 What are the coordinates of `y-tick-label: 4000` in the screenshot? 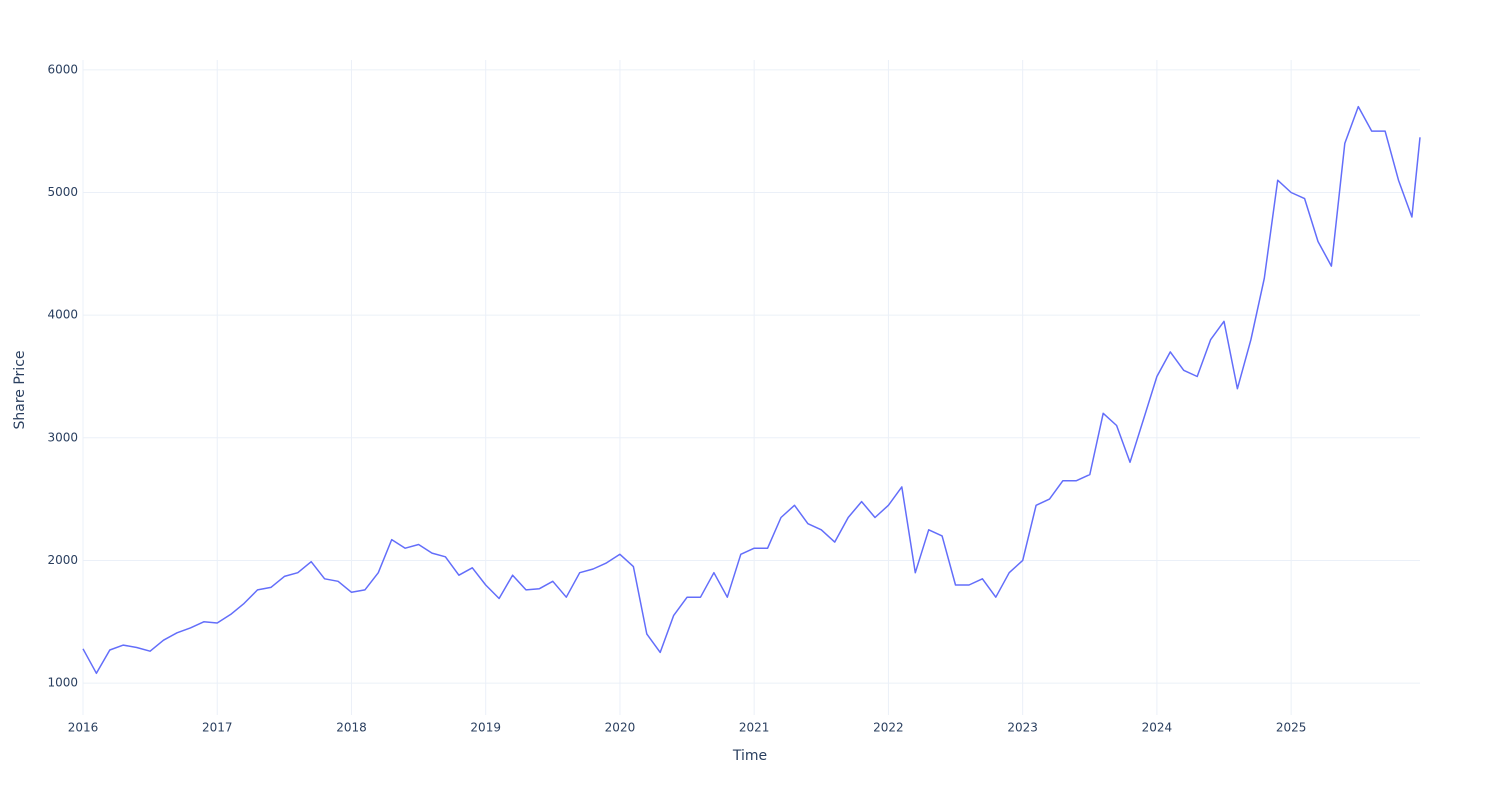 It's located at (62, 315).